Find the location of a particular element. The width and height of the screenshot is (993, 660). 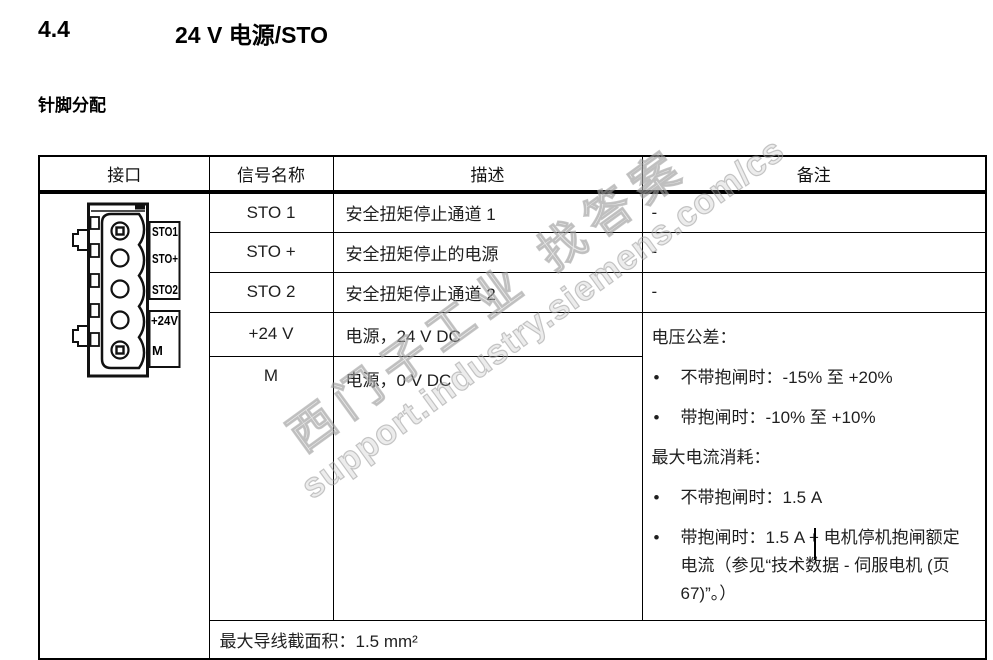

connector-label-sto1: STO1 is located at coordinates (165, 231).